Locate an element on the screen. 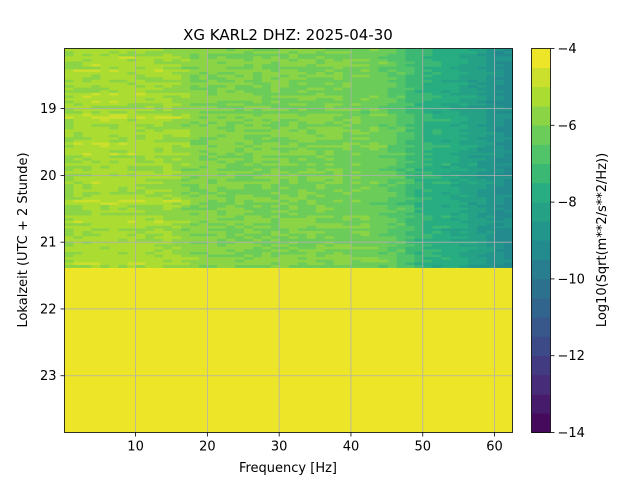 This screenshot has width=640, height=480. y-tick-label: 19 is located at coordinates (48, 109).